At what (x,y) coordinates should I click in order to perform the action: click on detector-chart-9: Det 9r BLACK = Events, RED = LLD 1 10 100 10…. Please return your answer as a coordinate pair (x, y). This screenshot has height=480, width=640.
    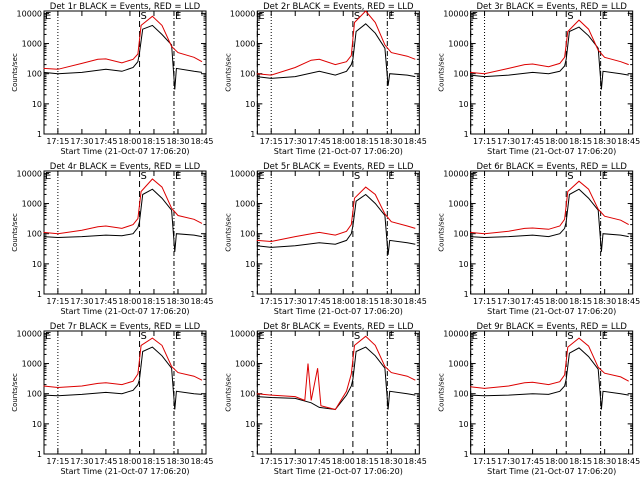
    Looking at the image, I should click on (539, 399).